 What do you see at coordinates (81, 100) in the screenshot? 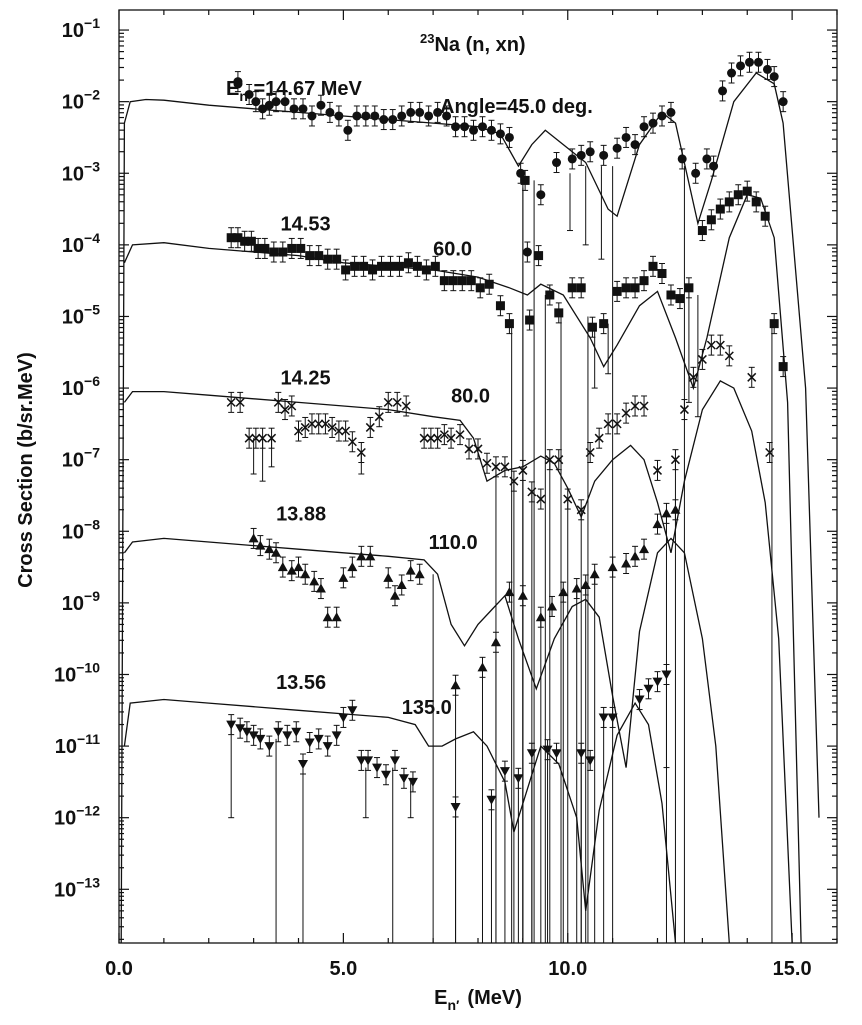
I see `y-tick-label: 10⁻²` at bounding box center [81, 100].